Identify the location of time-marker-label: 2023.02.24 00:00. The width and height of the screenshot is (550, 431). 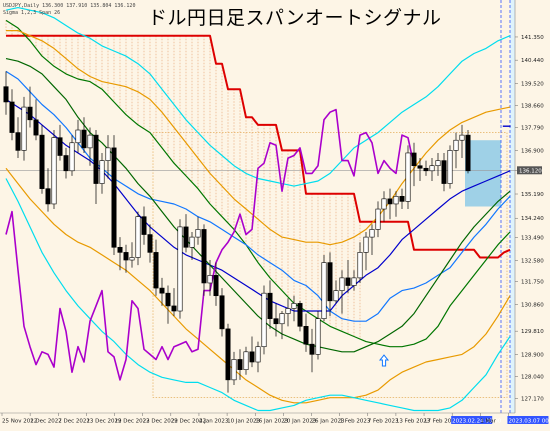
(477, 422).